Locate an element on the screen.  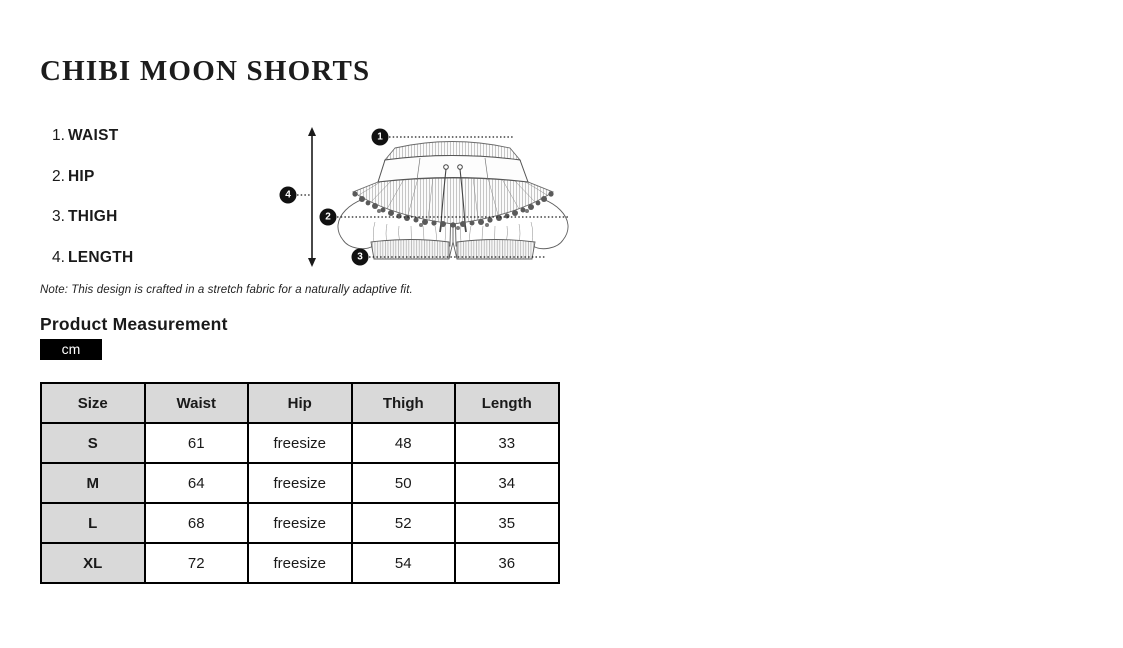
column-header-hip: Hip is located at coordinates (300, 403).